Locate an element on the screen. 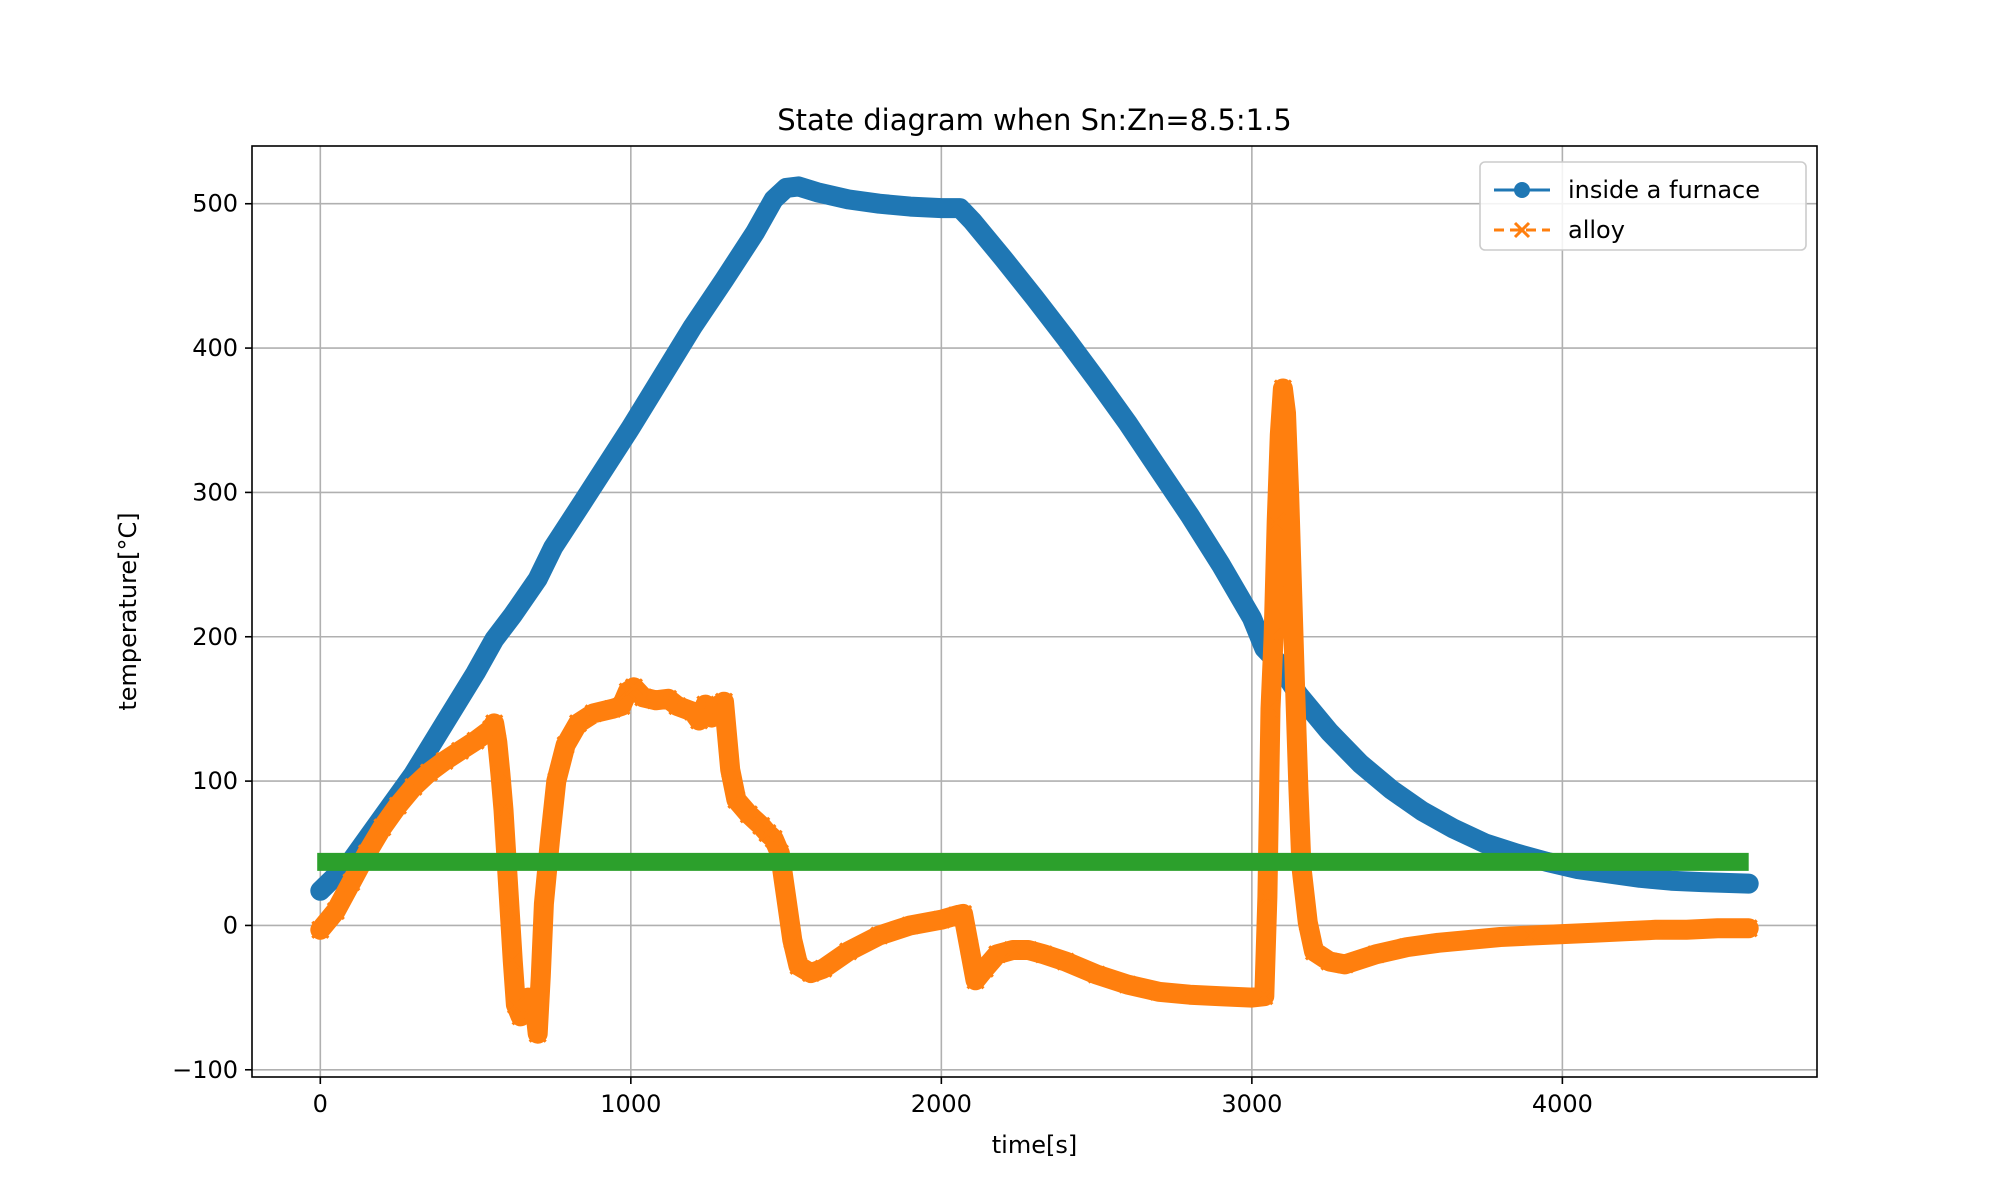 This screenshot has width=2000, height=1200. y-tick-label: 400 is located at coordinates (215, 348).